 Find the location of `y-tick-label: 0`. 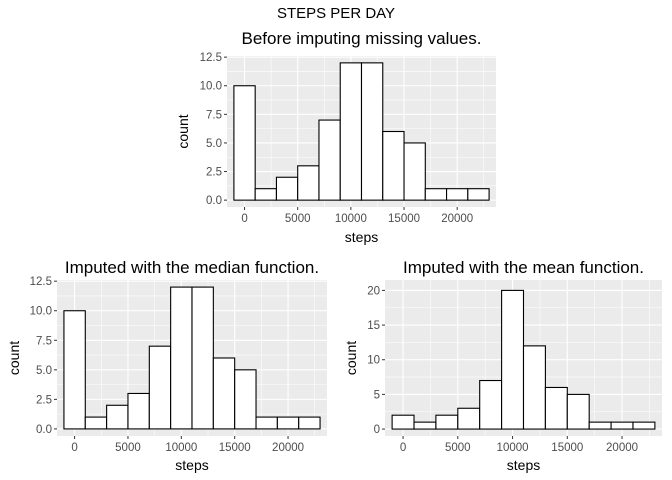

y-tick-label: 0 is located at coordinates (377, 430).